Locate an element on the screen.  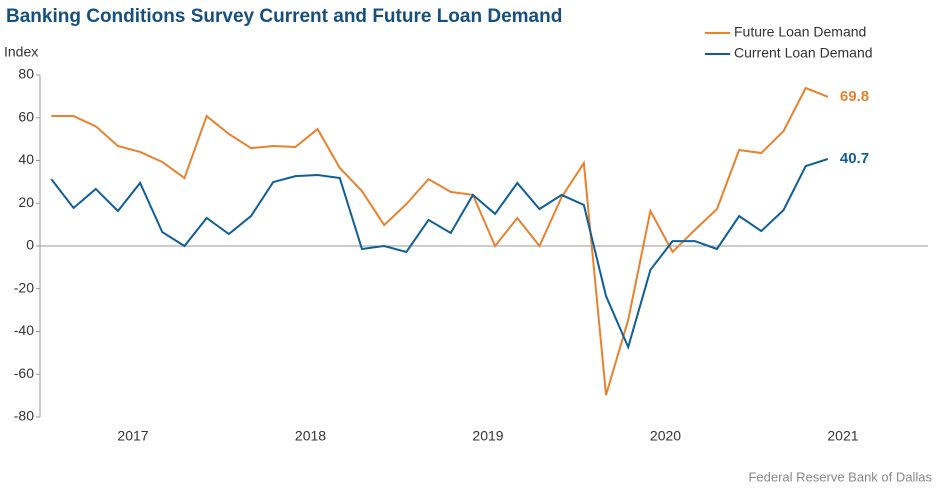
legend-label: Current Loan Demand is located at coordinates (803, 53).